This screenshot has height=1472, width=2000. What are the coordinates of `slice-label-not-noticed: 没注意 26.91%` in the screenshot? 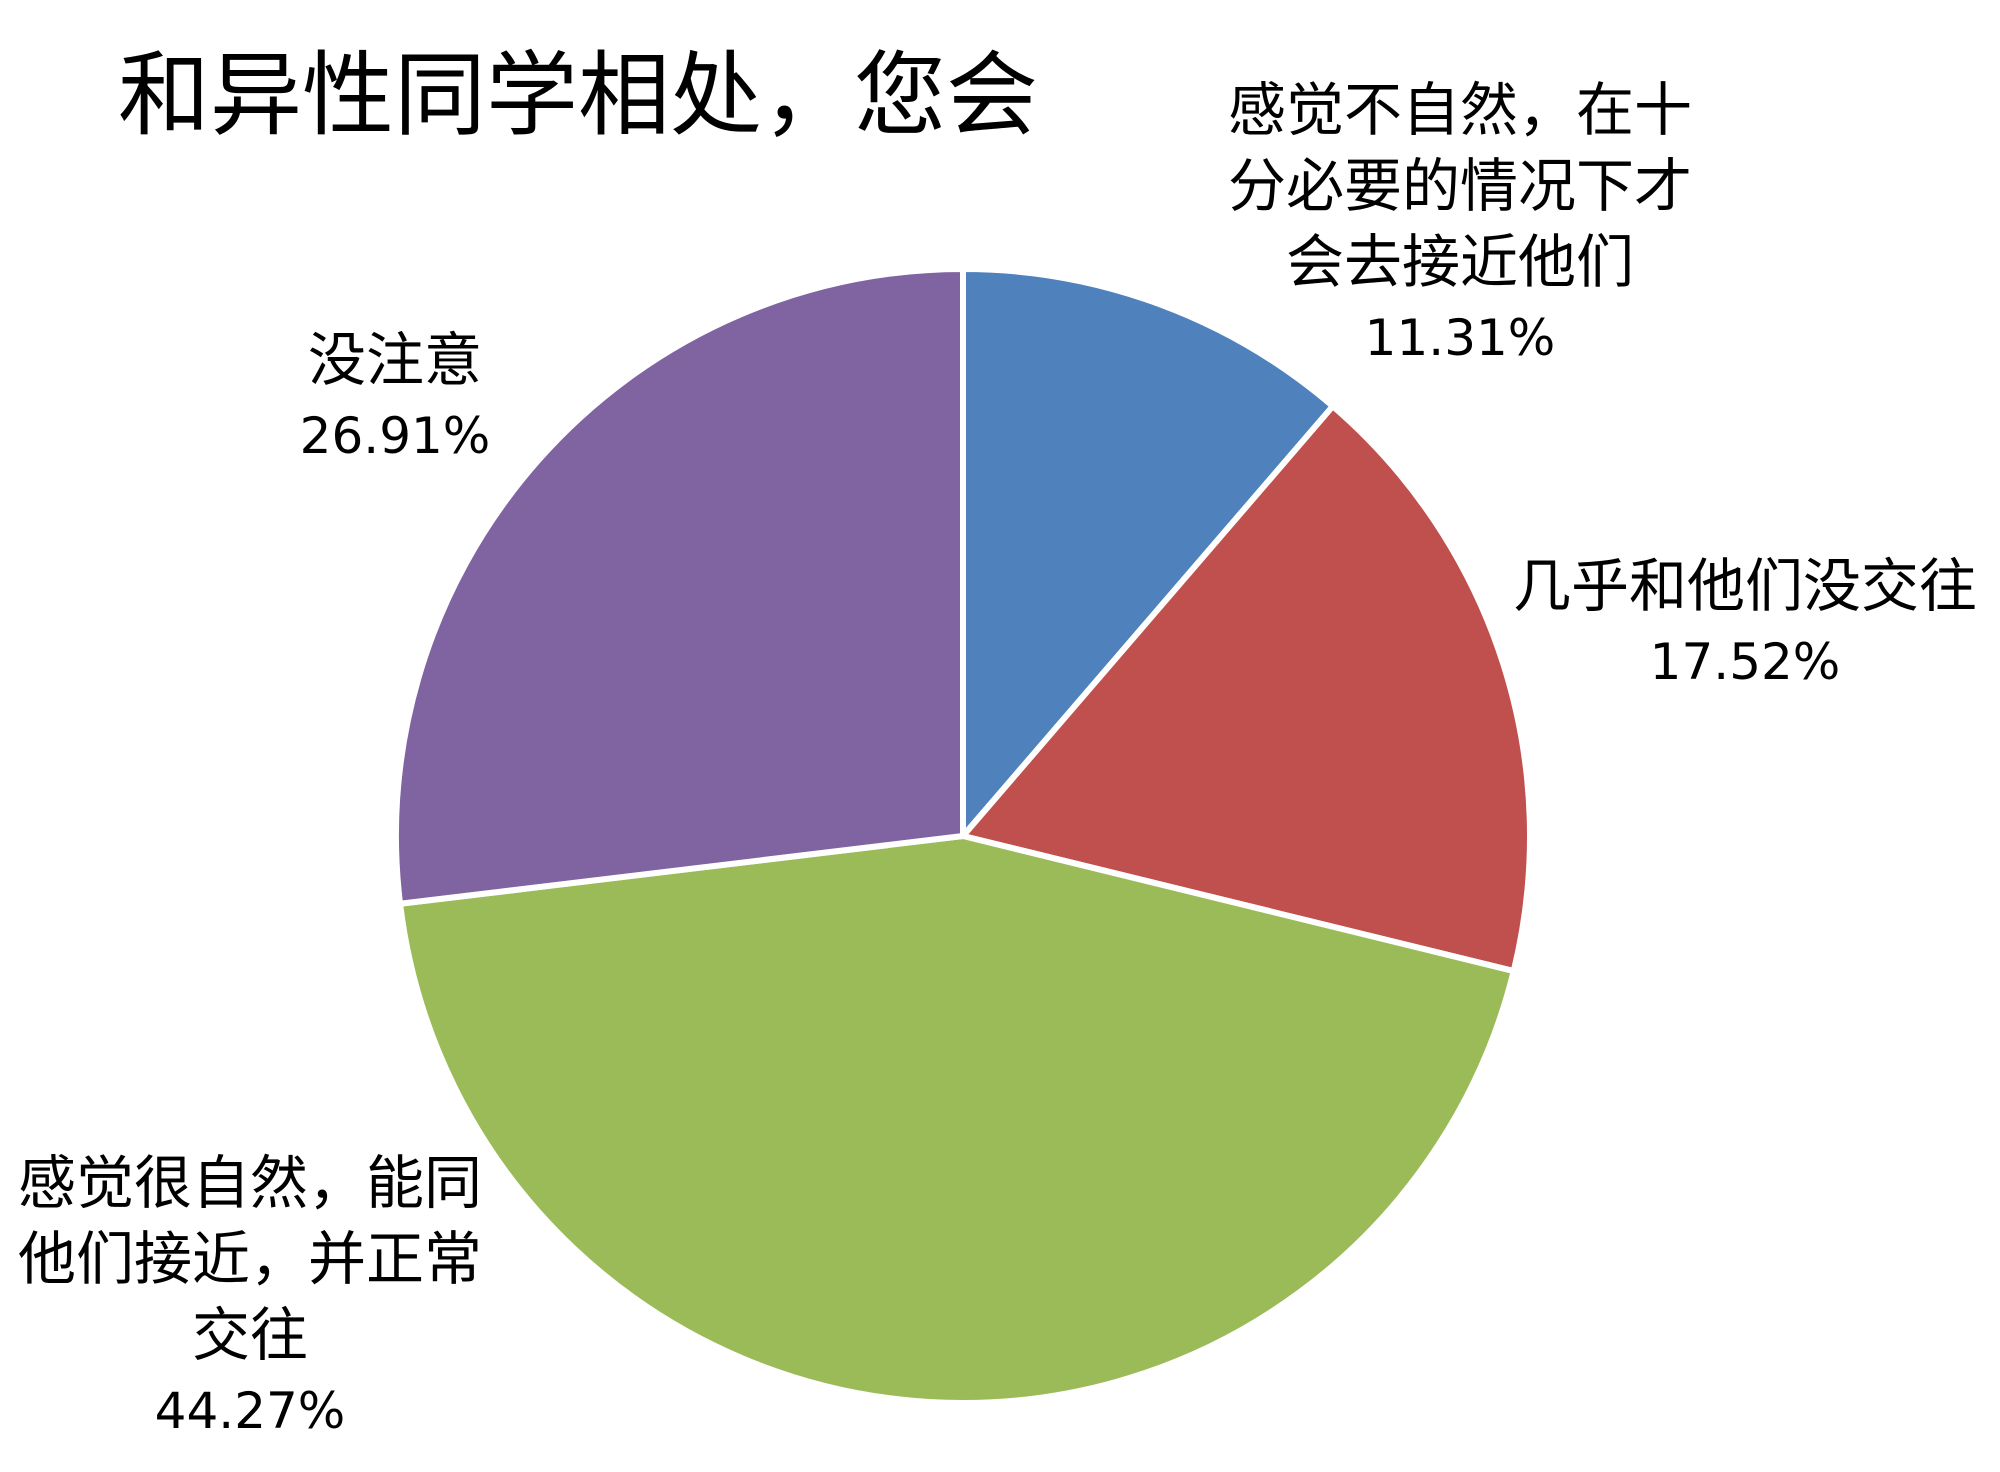 It's located at (395, 398).